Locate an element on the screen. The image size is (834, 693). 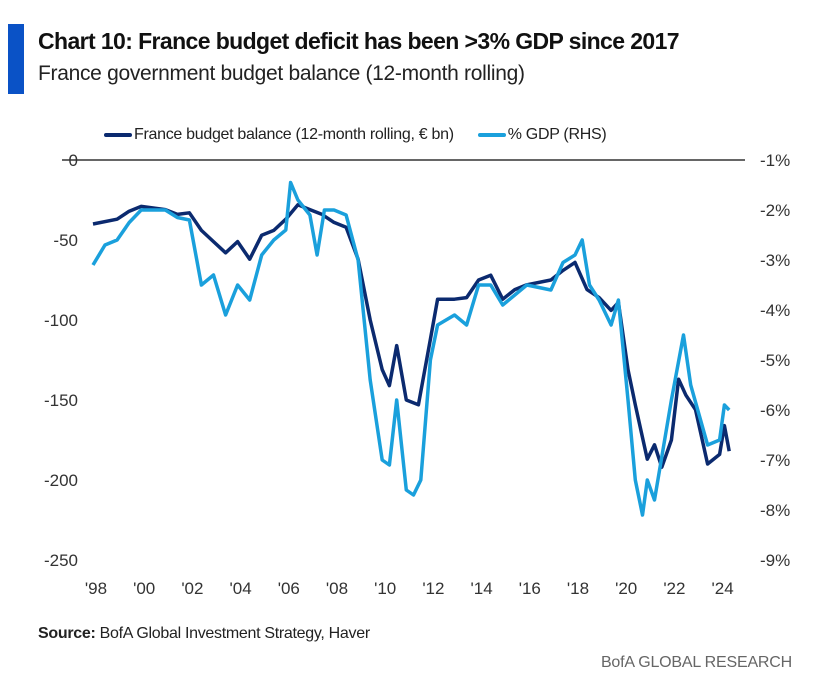
x-tick-label: '02 is located at coordinates (192, 588).